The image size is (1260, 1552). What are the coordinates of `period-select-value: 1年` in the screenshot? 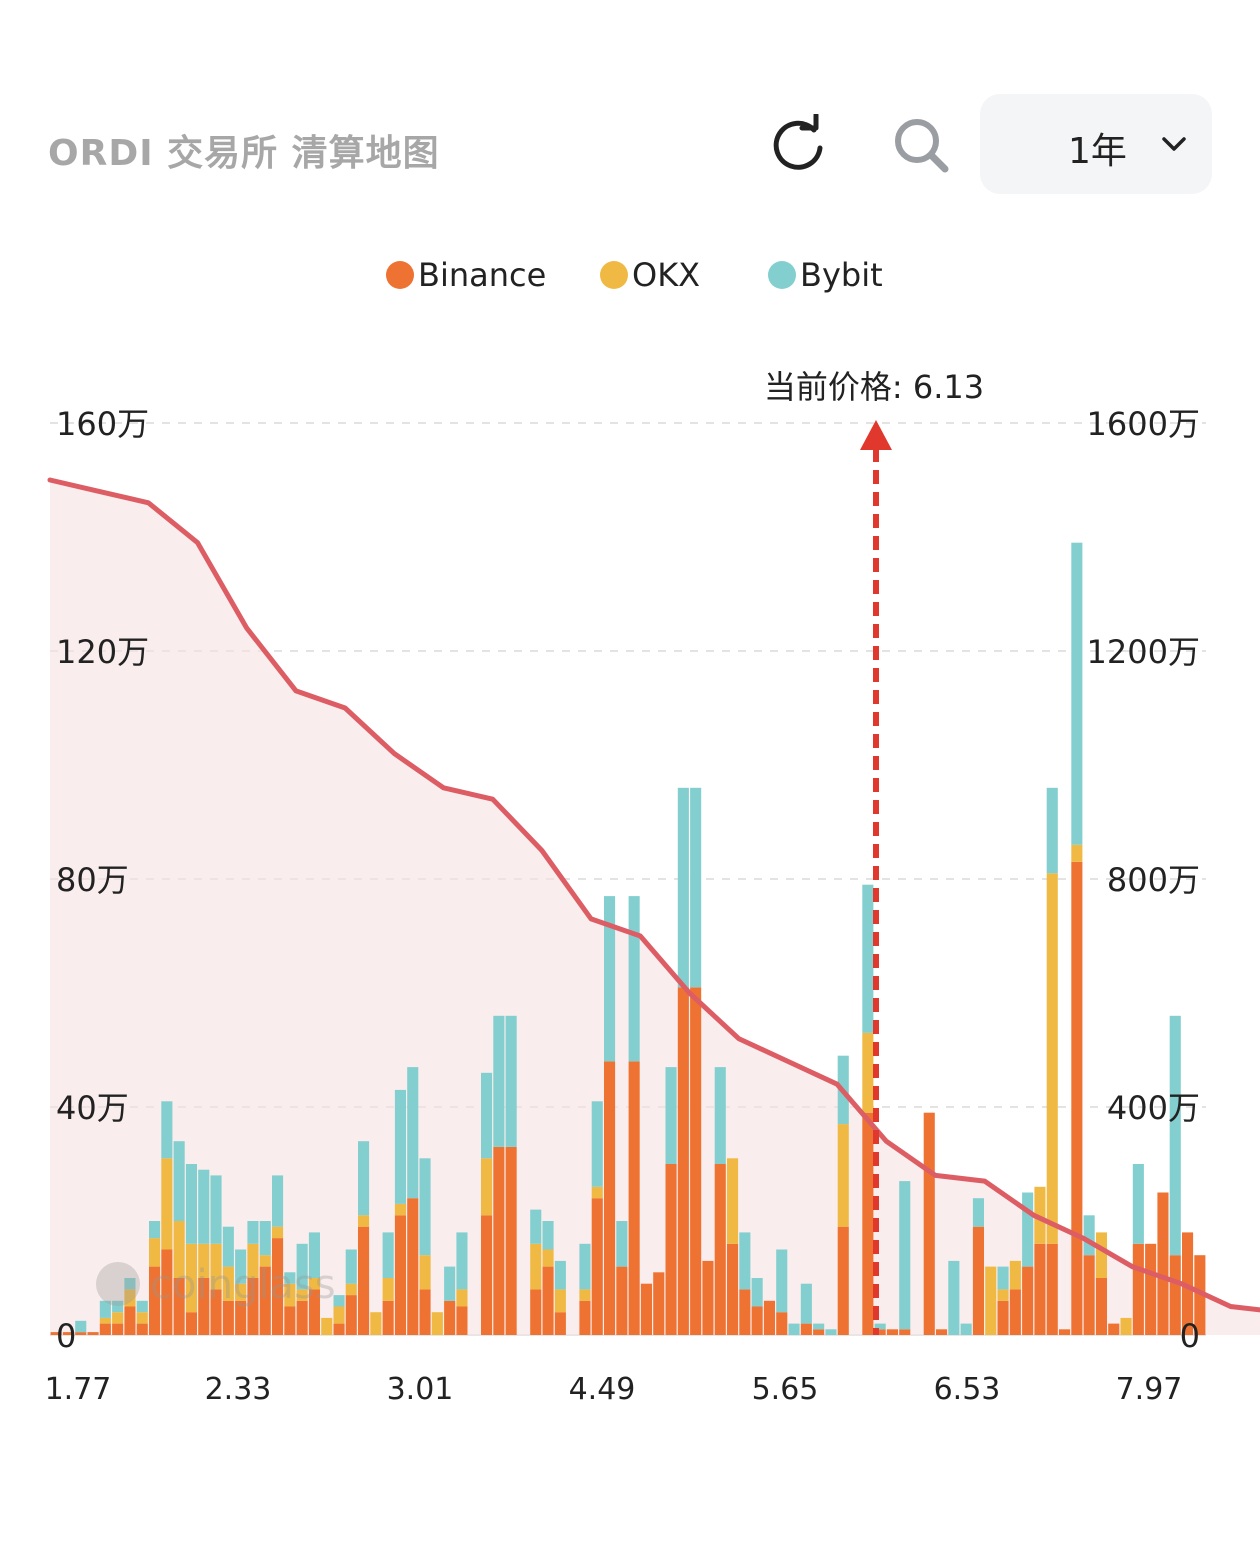 It's located at (1097, 151).